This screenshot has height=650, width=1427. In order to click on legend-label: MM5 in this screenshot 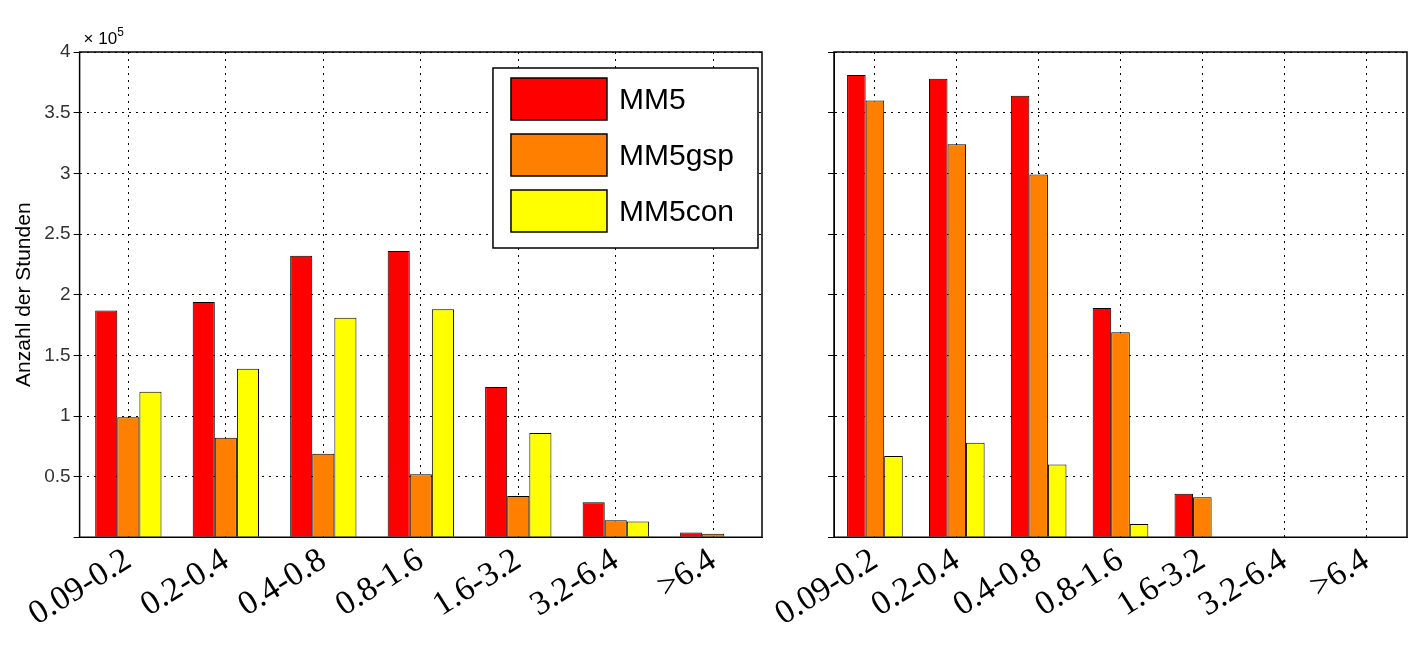, I will do `click(652, 99)`.